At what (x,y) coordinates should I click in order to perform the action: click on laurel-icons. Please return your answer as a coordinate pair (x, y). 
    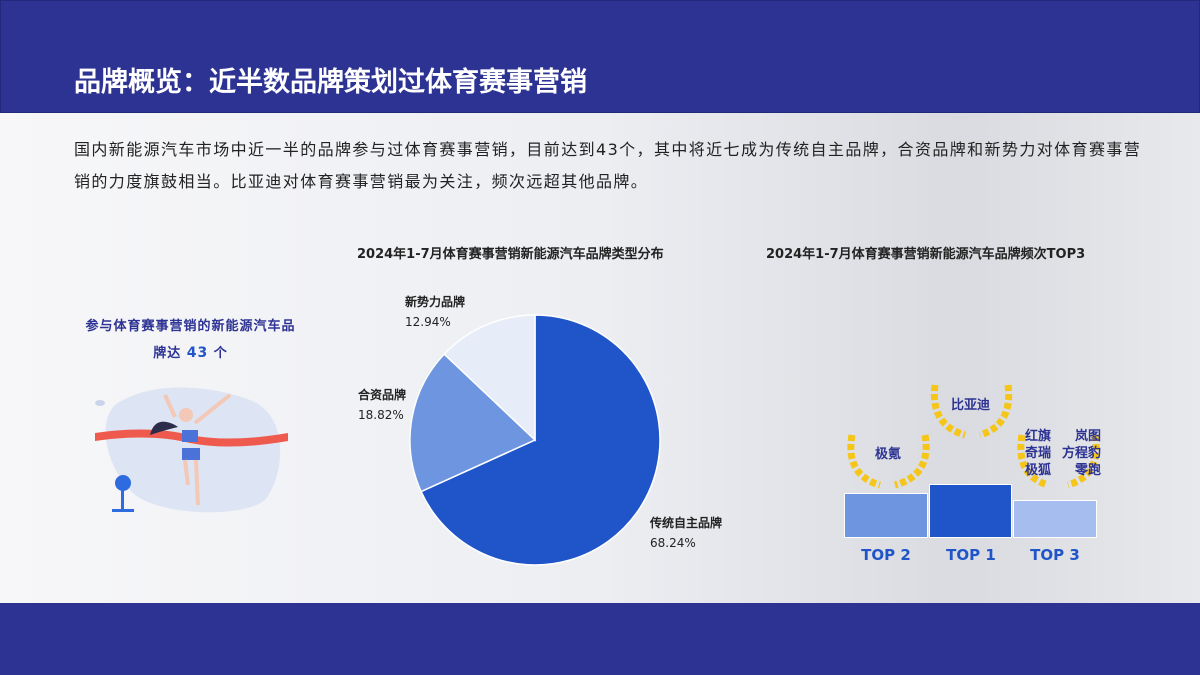
    Looking at the image, I should click on (973, 436).